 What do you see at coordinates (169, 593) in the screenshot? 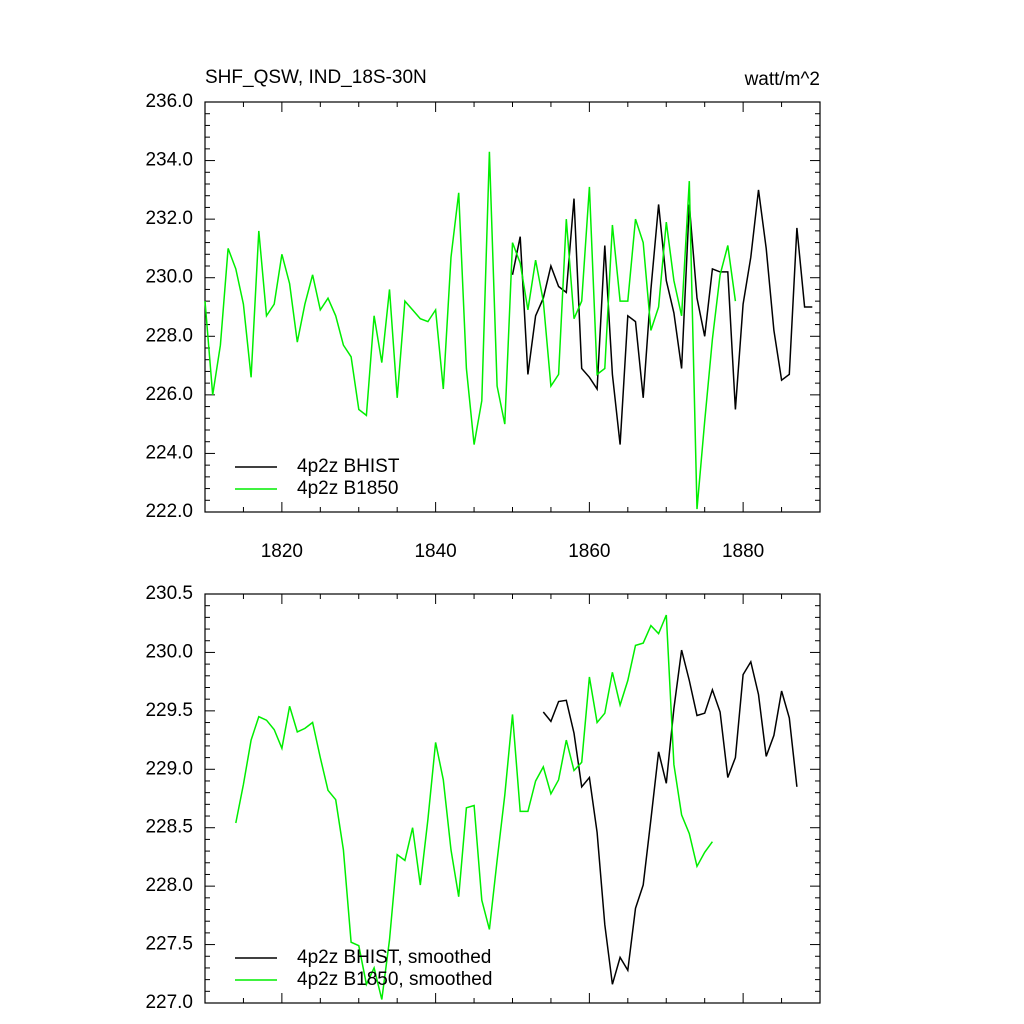
I see `y-tick-label: 230.5` at bounding box center [169, 593].